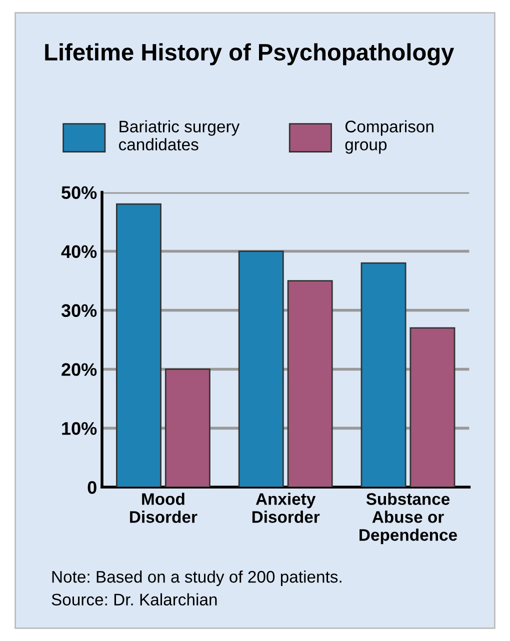  What do you see at coordinates (79, 428) in the screenshot?
I see `y-tick-label: 10%` at bounding box center [79, 428].